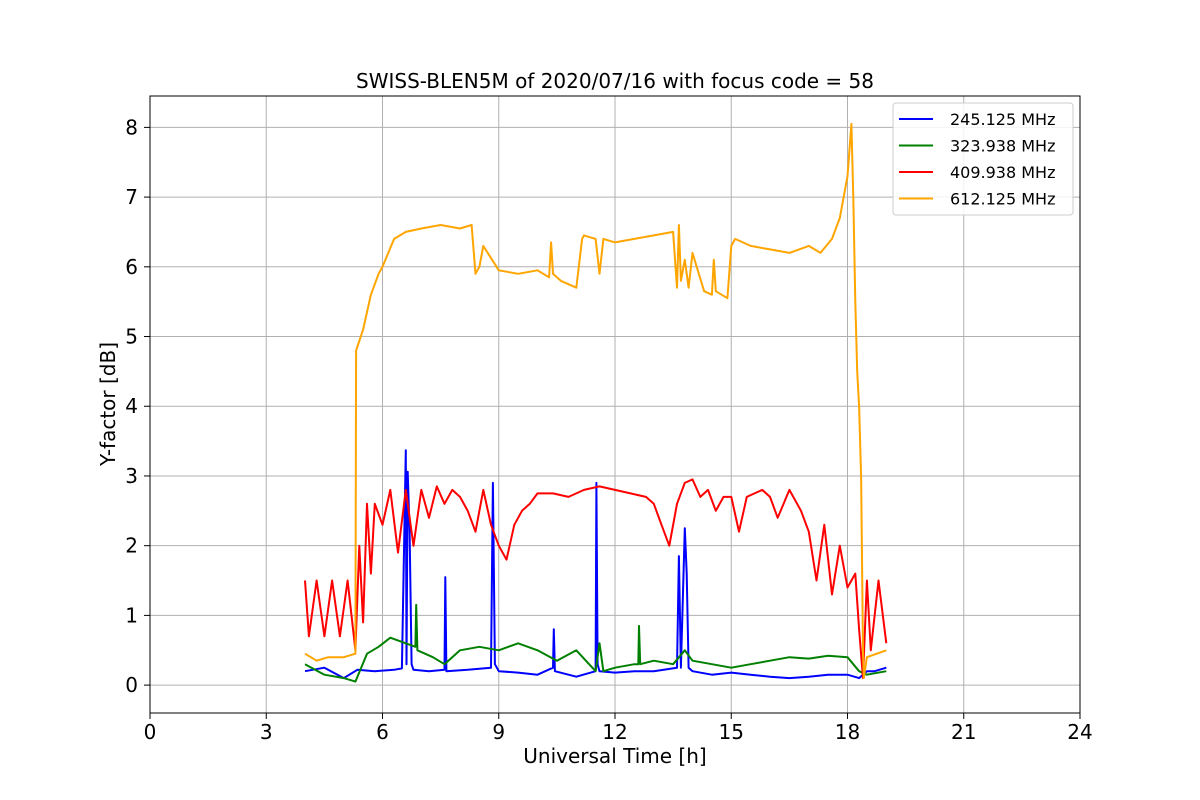 This screenshot has width=1200, height=800. I want to click on y-tick-label: 8, so click(131, 127).